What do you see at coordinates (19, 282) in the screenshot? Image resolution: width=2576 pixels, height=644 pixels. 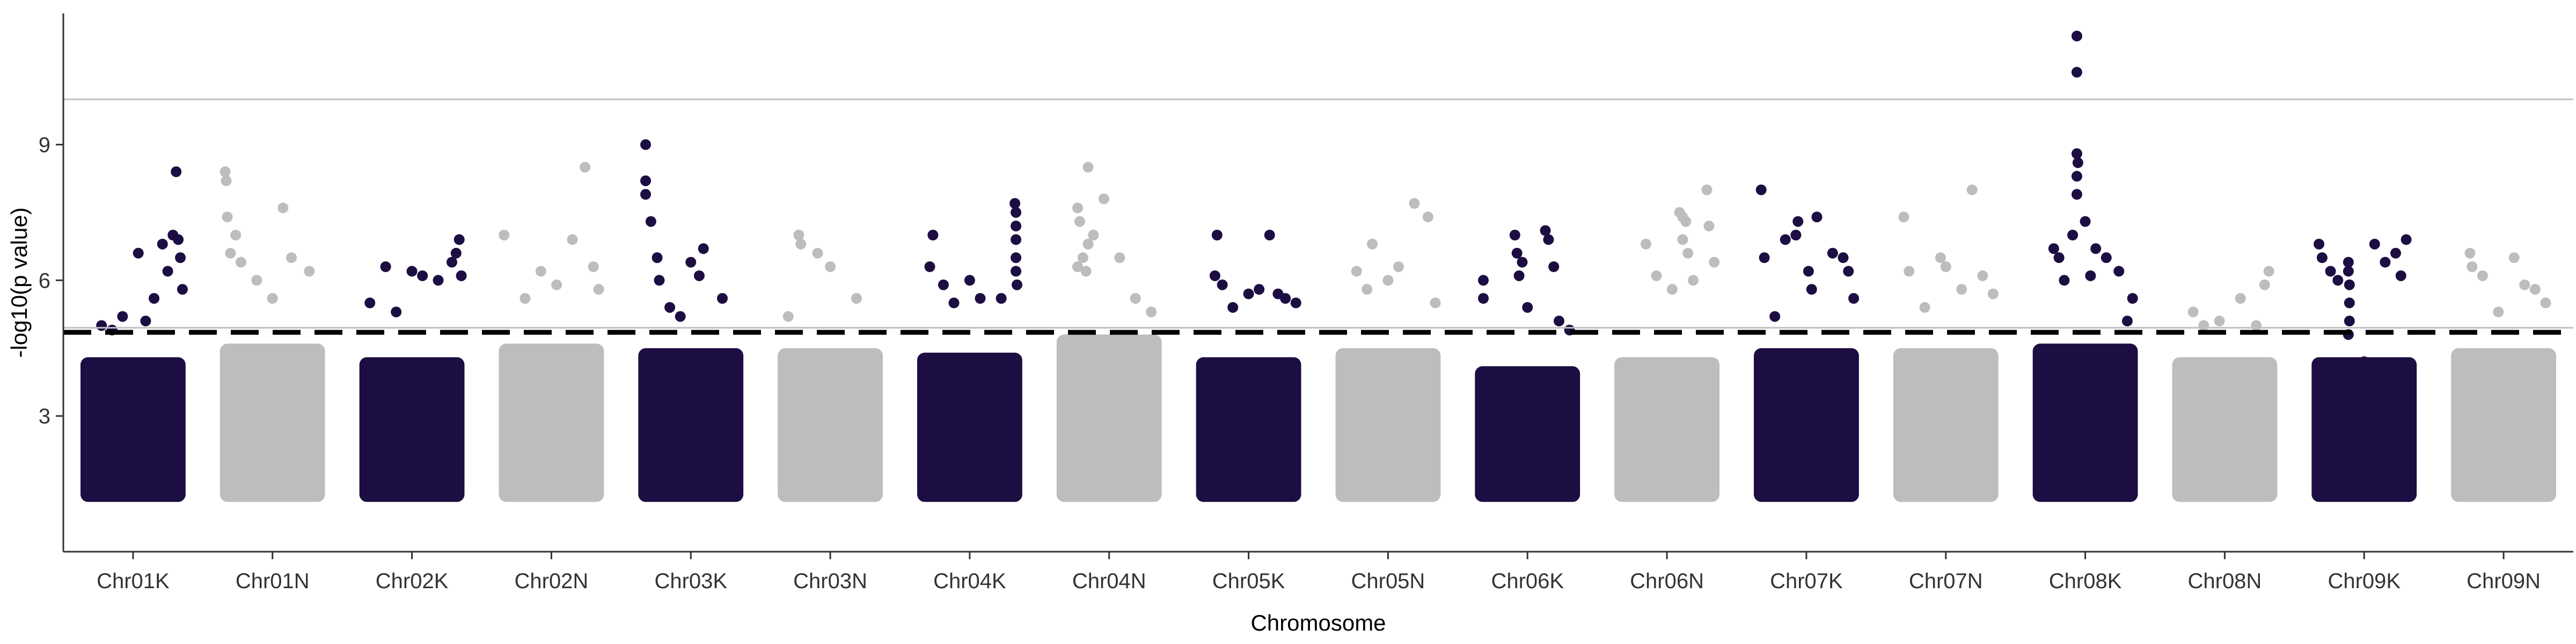 I see `y-axis-title: -log10(p value)` at bounding box center [19, 282].